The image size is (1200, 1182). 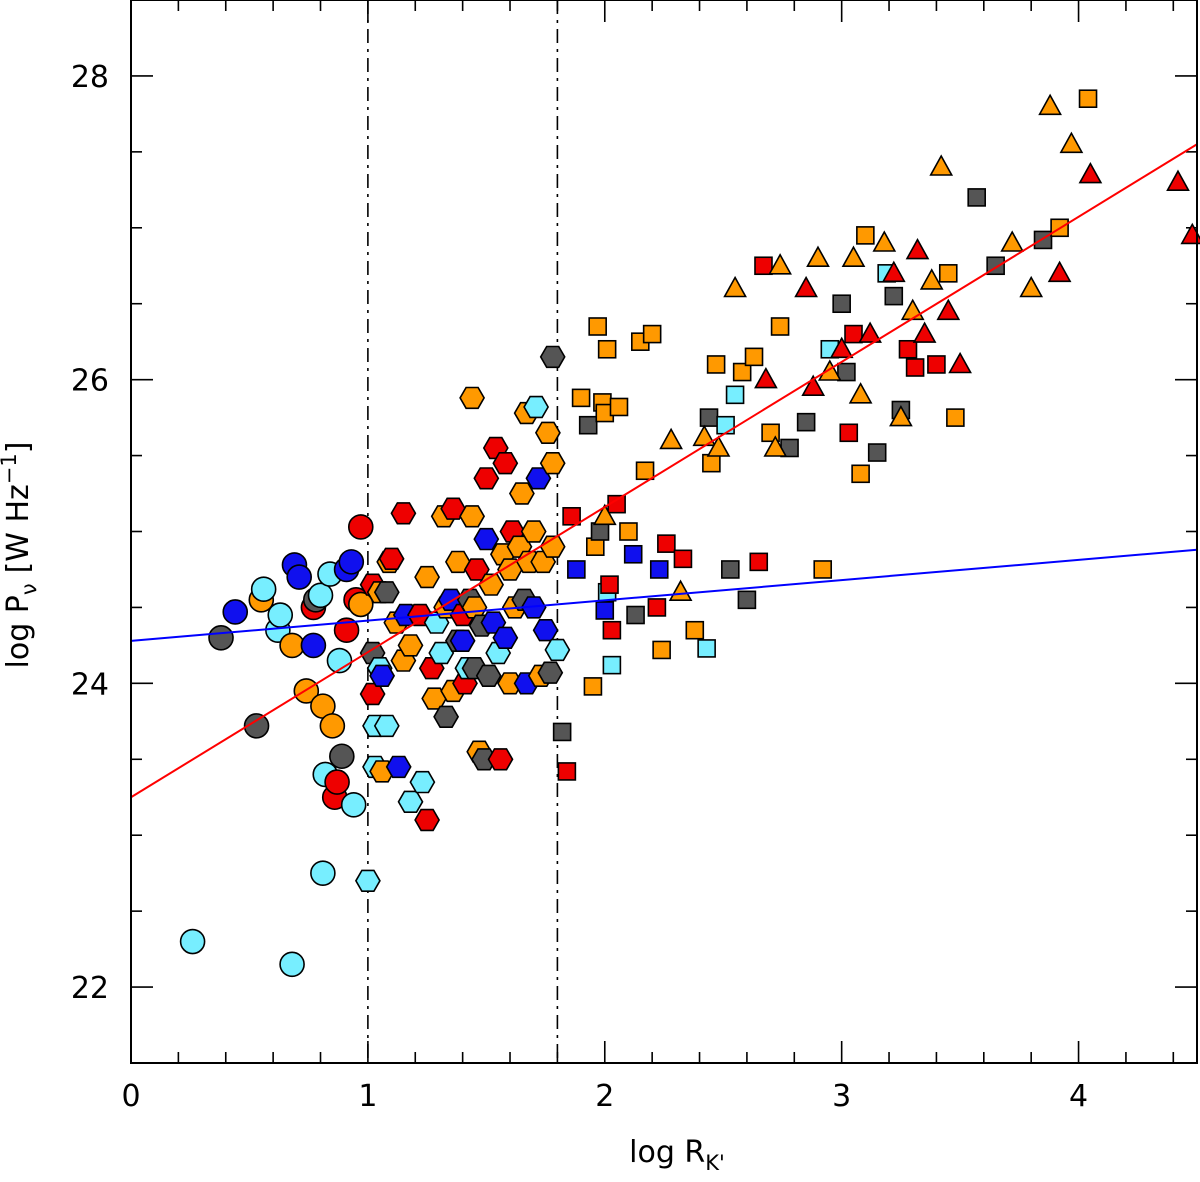 I want to click on x-tick-label: 4, so click(x=1078, y=1096).